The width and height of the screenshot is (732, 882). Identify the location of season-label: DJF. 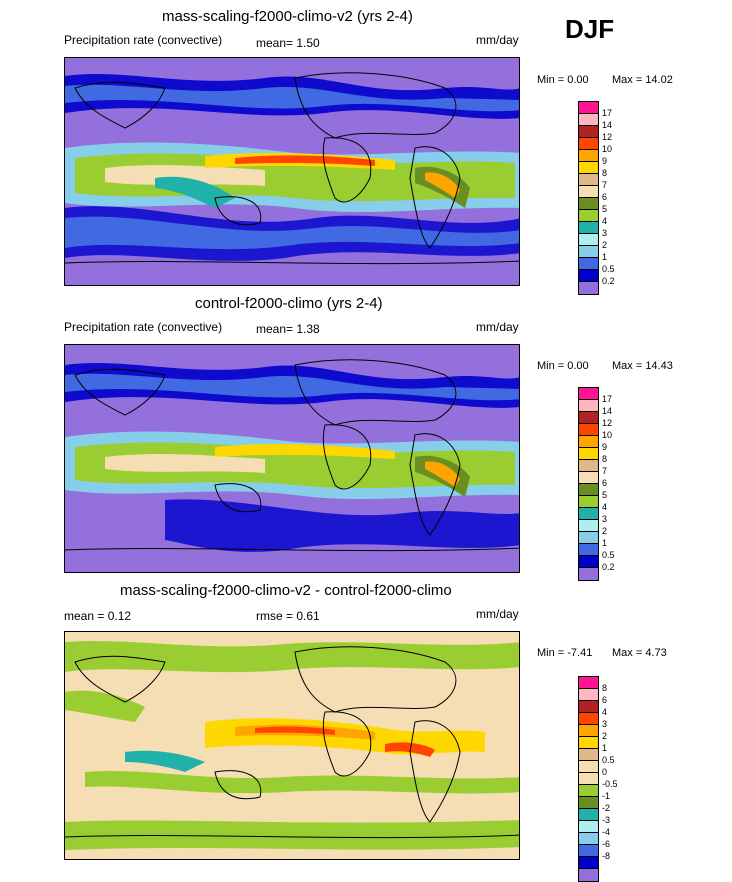
(590, 29).